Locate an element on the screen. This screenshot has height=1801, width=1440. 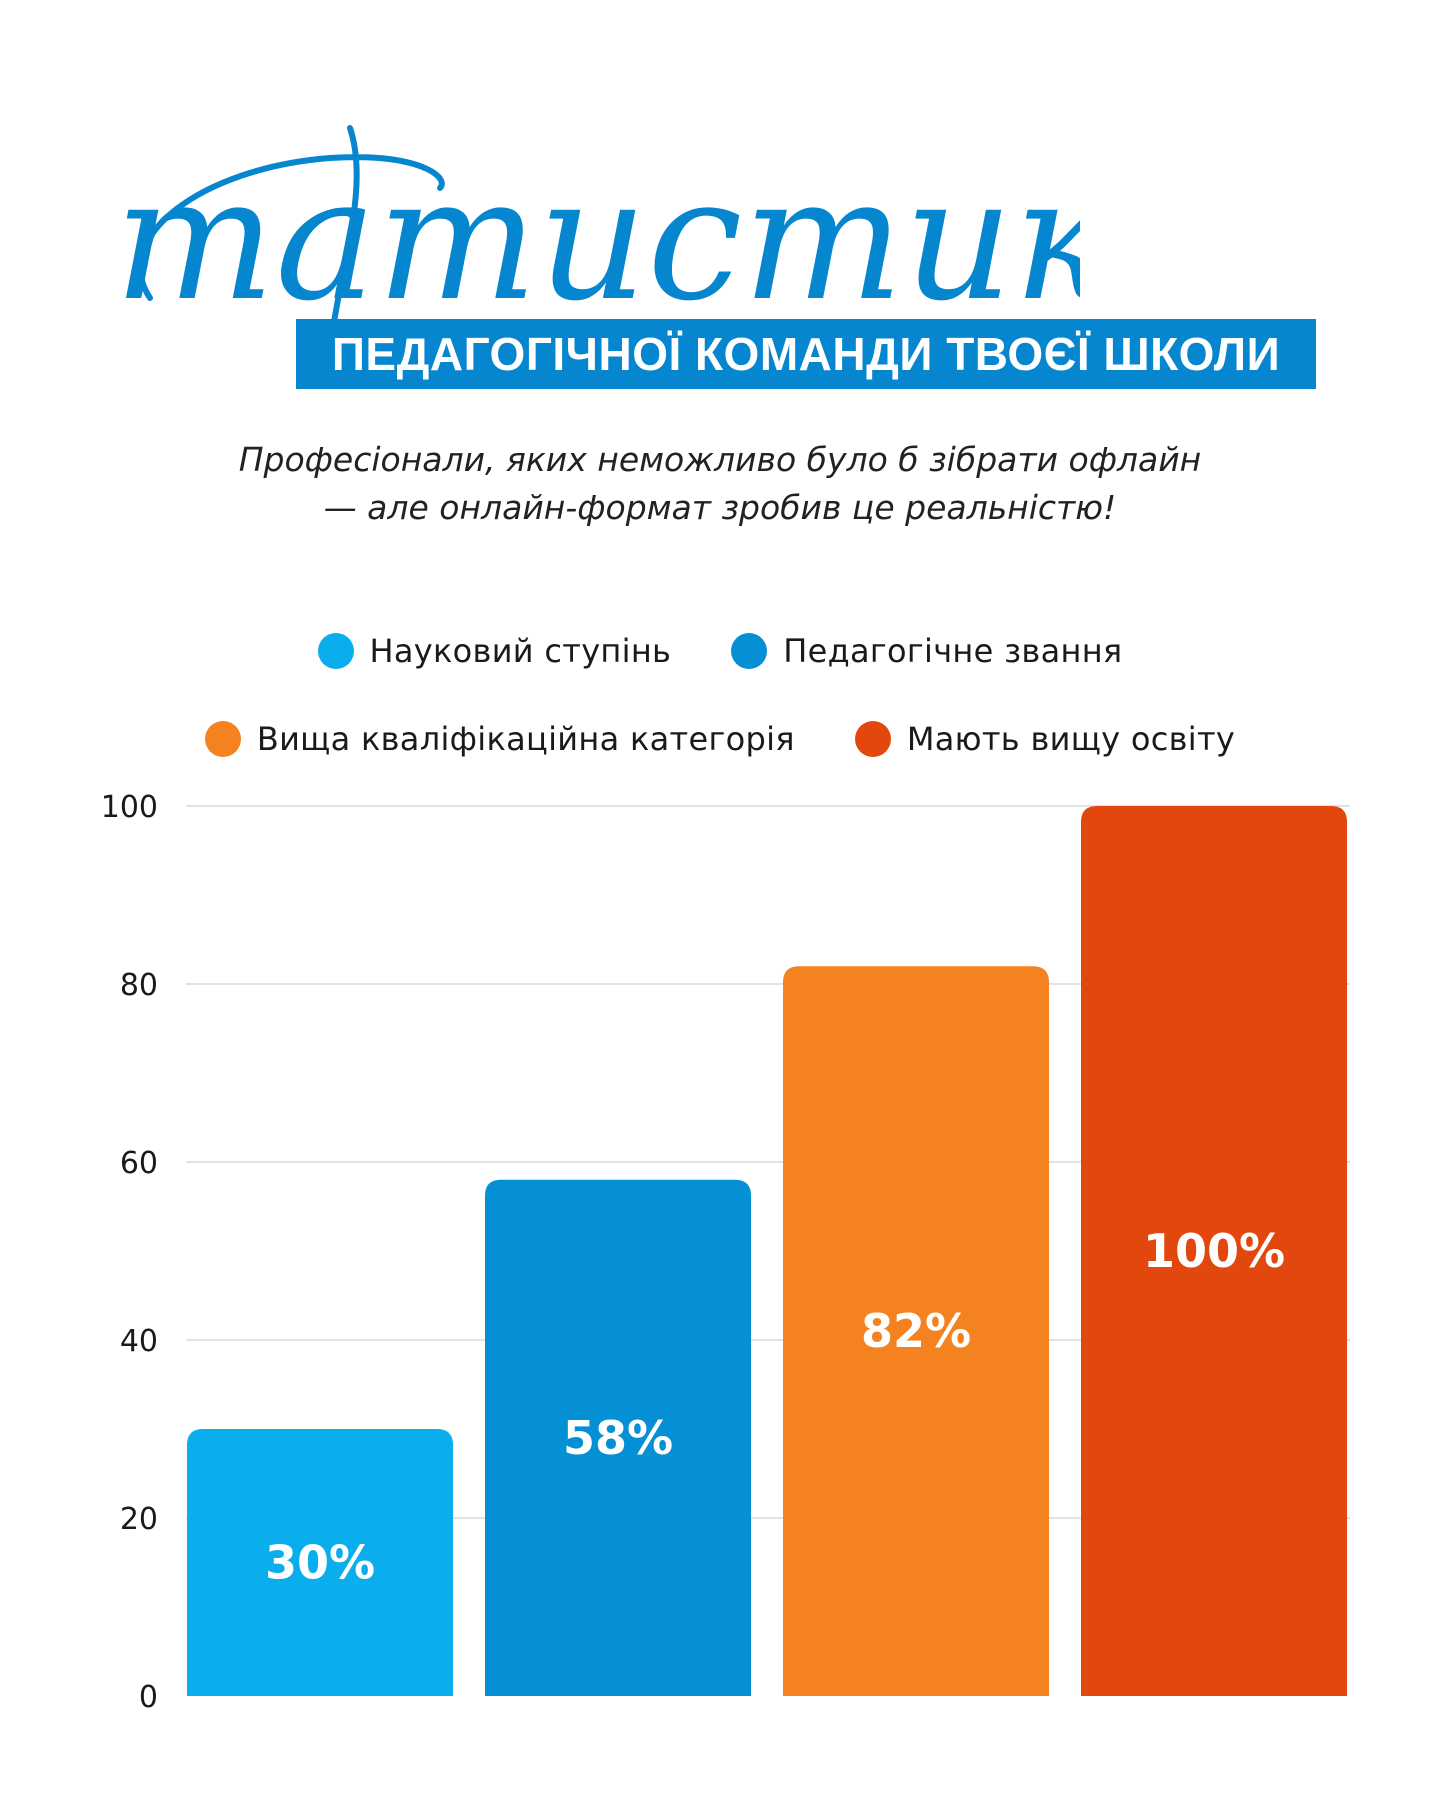
legend-label-science-degree: Науковий ступінь is located at coordinates (520, 651).